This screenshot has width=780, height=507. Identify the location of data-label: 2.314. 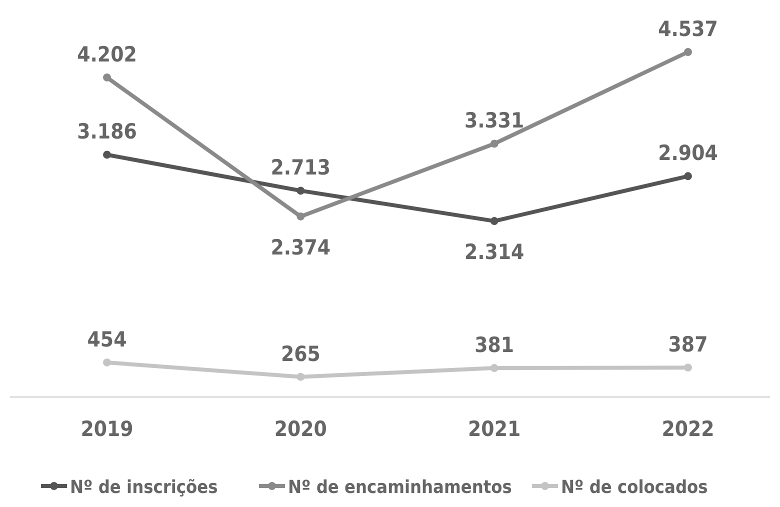
(494, 252).